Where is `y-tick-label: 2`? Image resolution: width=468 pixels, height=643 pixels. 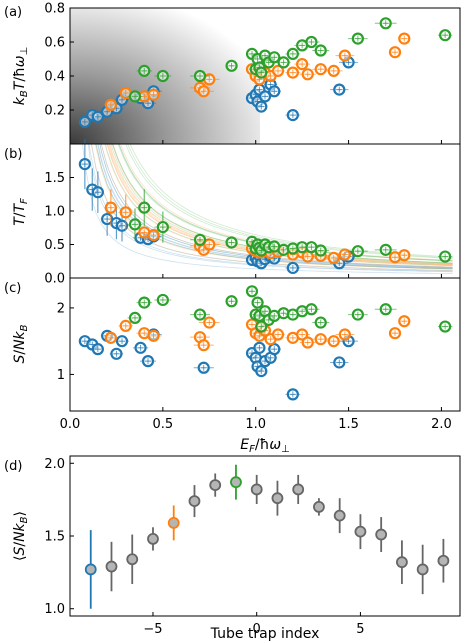
y-tick-label: 2 is located at coordinates (61, 308).